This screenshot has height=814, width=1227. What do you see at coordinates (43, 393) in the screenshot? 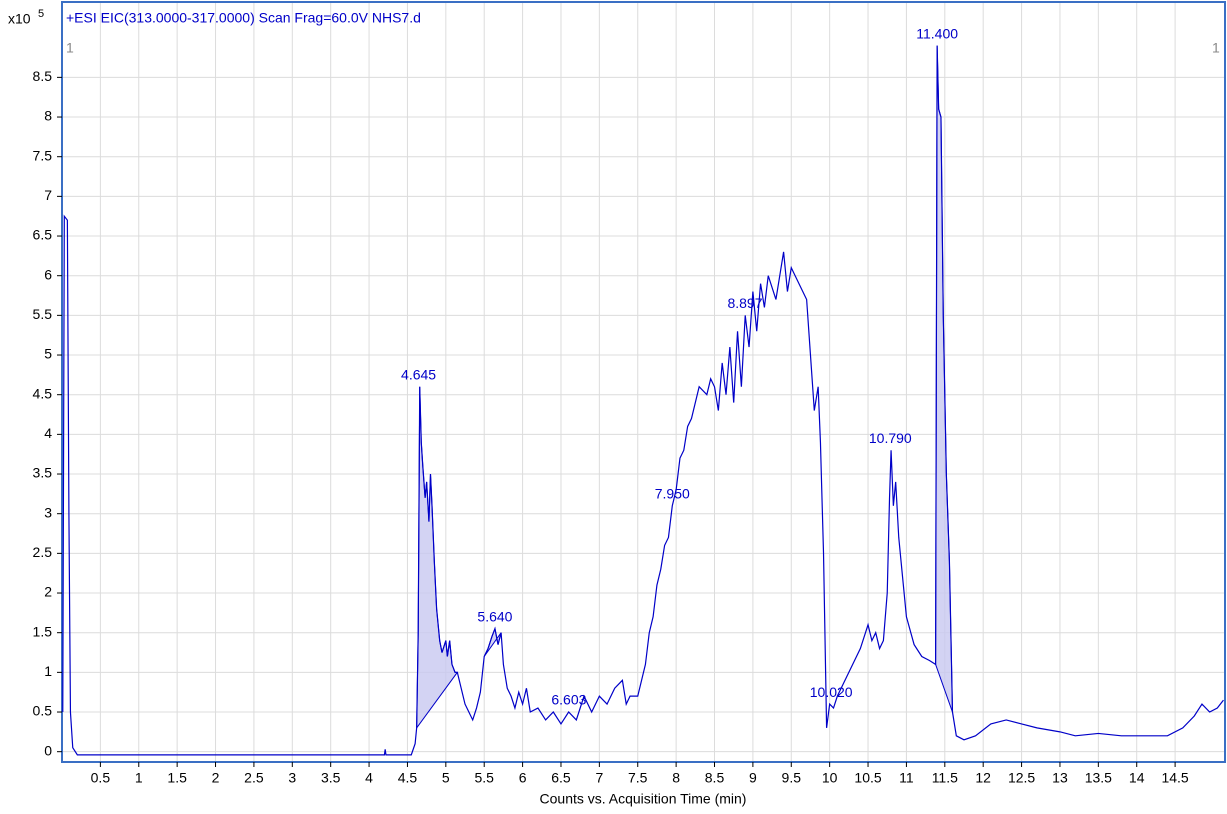
I see `y-tick-label: 4.5` at bounding box center [43, 393].